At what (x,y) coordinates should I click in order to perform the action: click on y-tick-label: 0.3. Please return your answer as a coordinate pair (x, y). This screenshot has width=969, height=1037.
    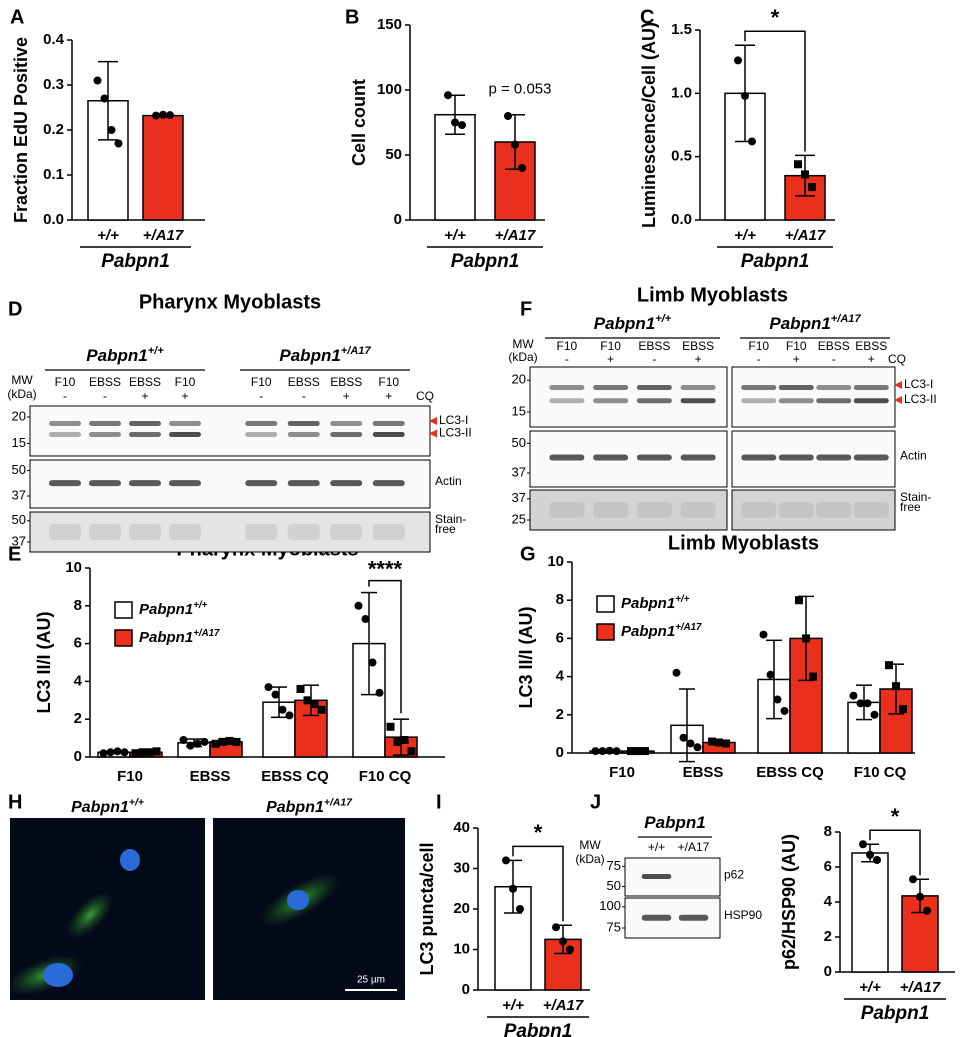
    Looking at the image, I should click on (53, 84).